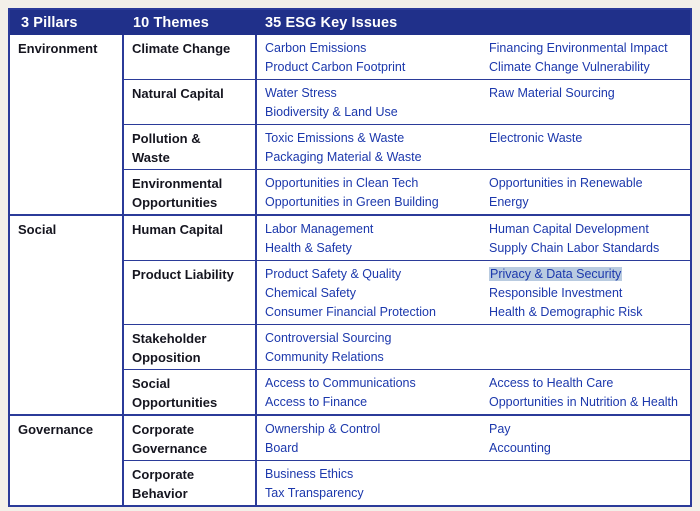 The width and height of the screenshot is (700, 511). What do you see at coordinates (585, 138) in the screenshot?
I see `esg-key-issue: Electronic Waste` at bounding box center [585, 138].